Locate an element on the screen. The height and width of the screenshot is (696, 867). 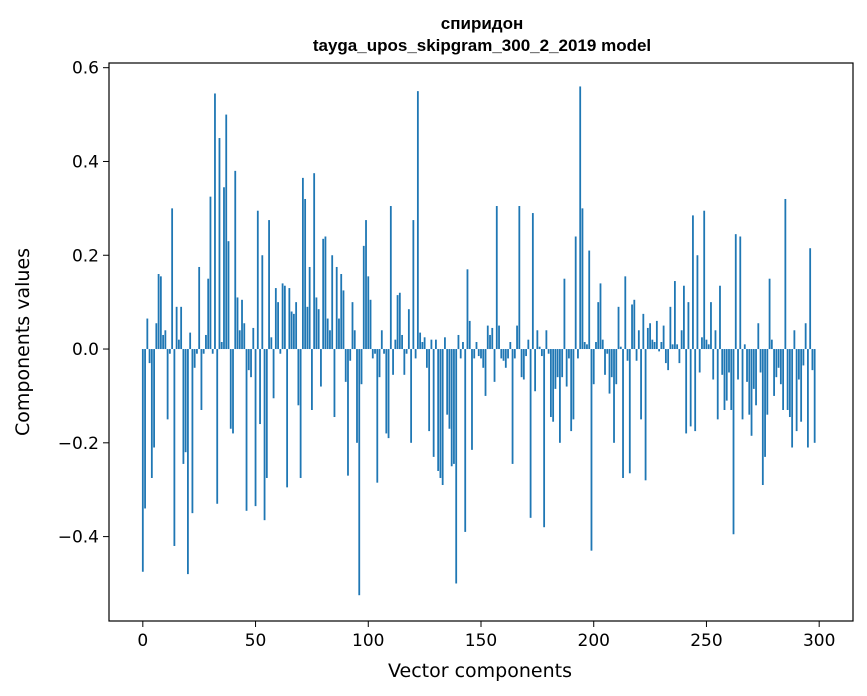
y-tick-label: 0.2 is located at coordinates (85, 256).